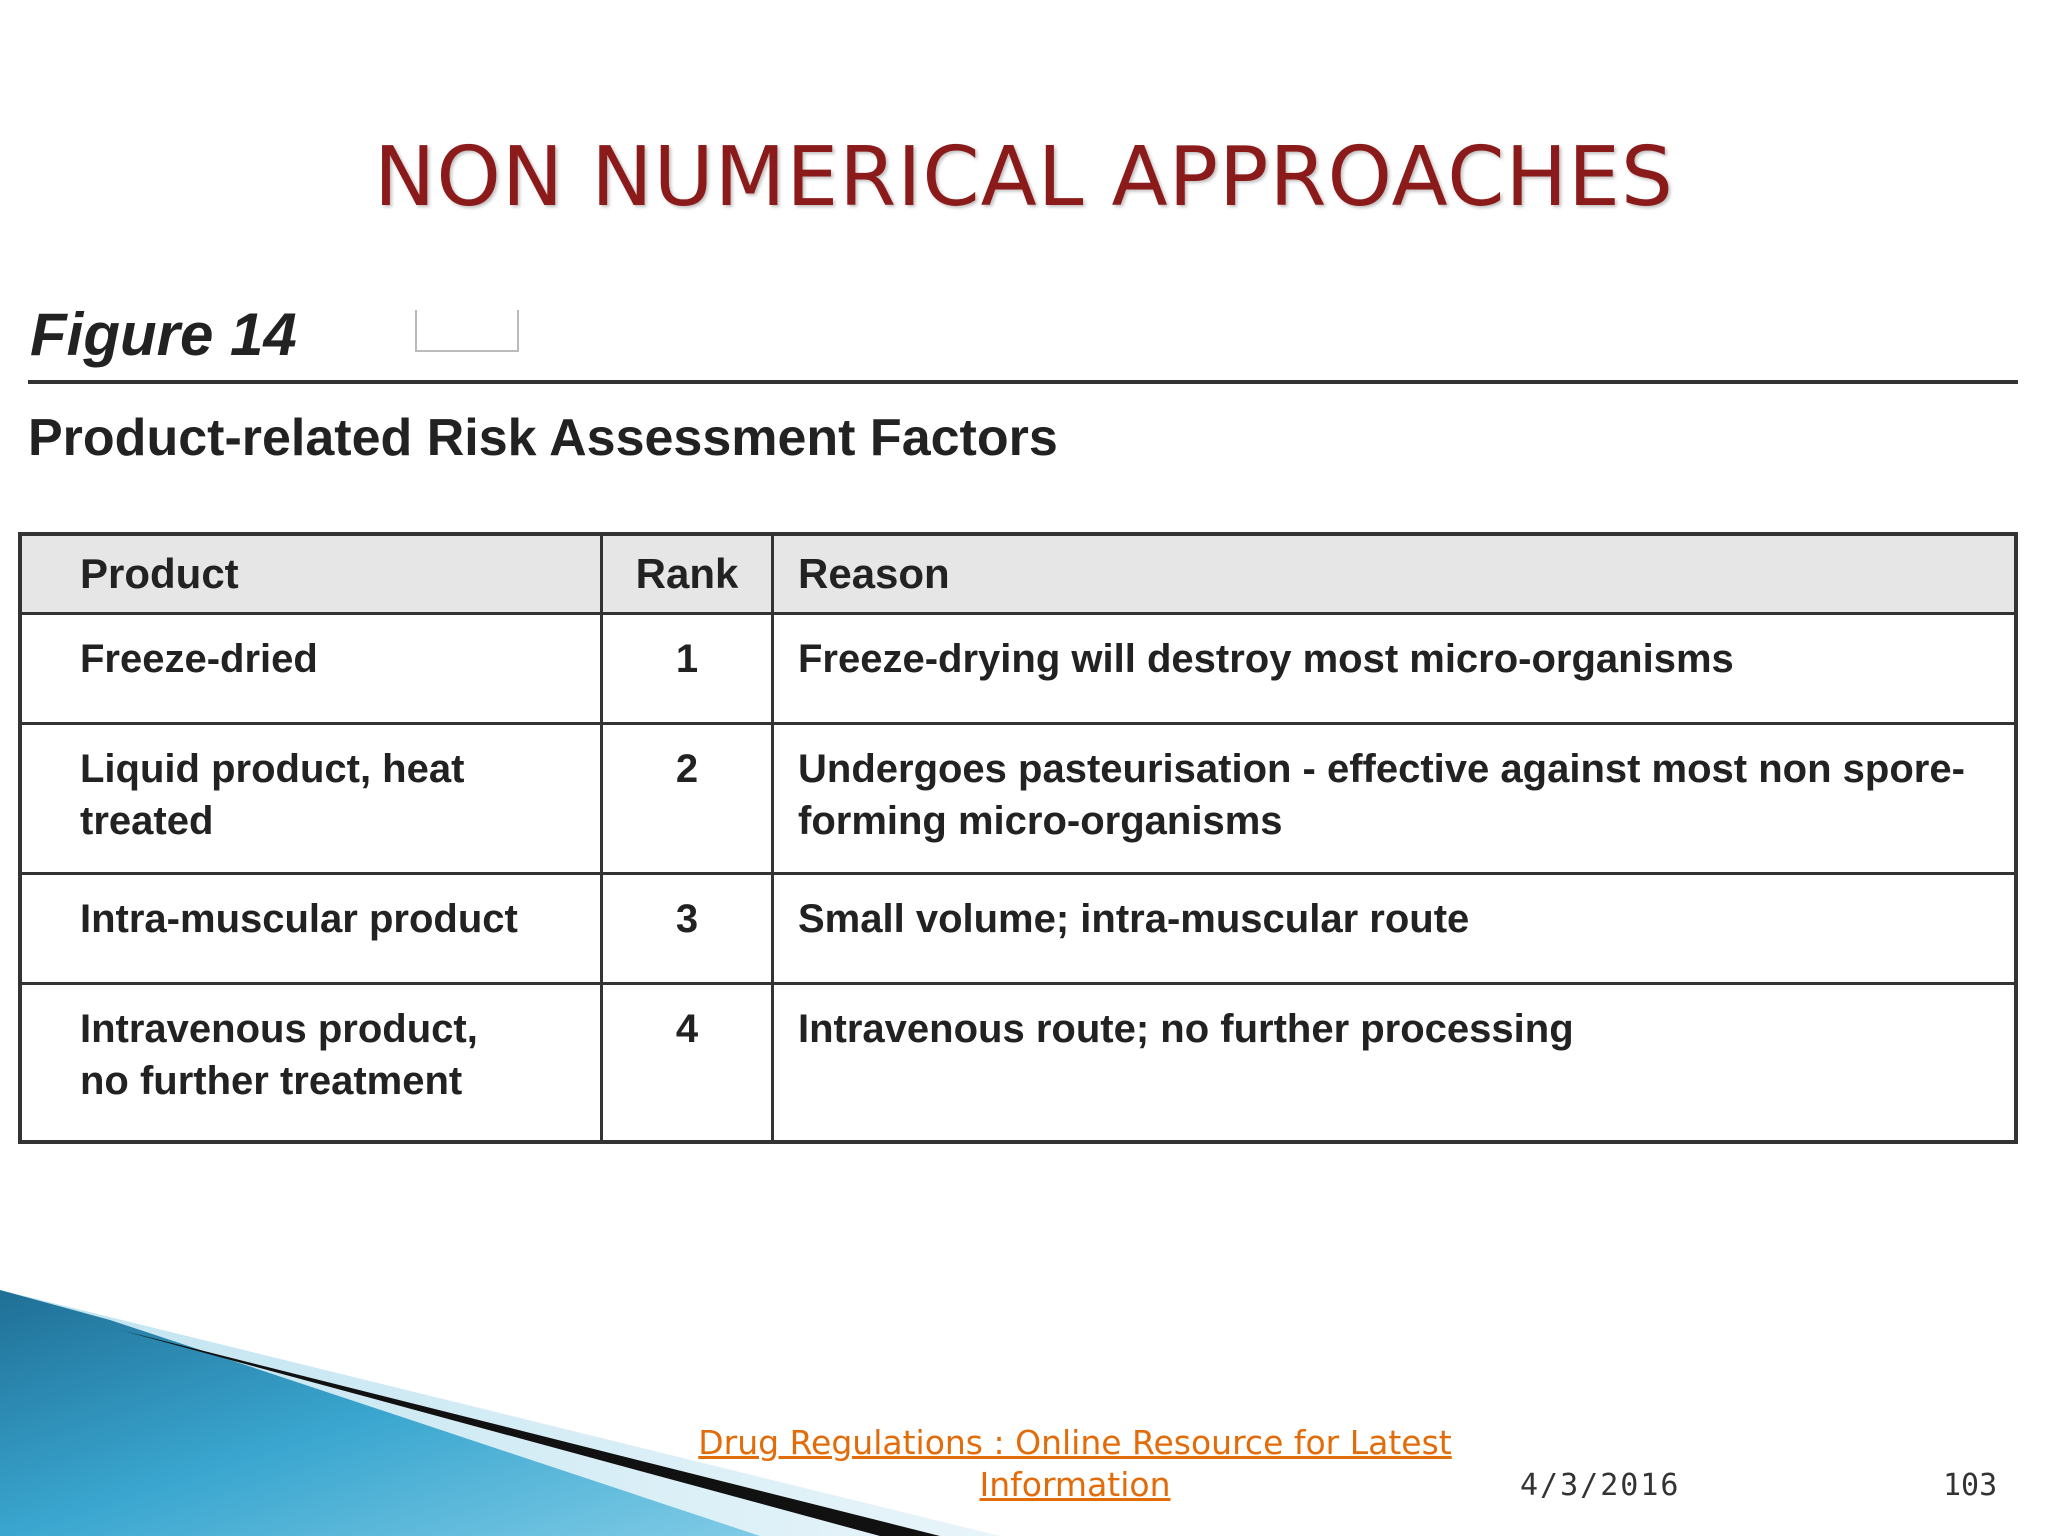  What do you see at coordinates (1600, 1485) in the screenshot?
I see `footer-date: 4/3/2016` at bounding box center [1600, 1485].